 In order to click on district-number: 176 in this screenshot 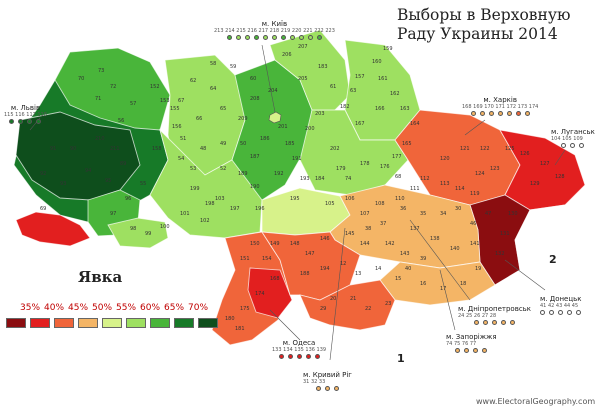, I will do `click(385, 167)`.